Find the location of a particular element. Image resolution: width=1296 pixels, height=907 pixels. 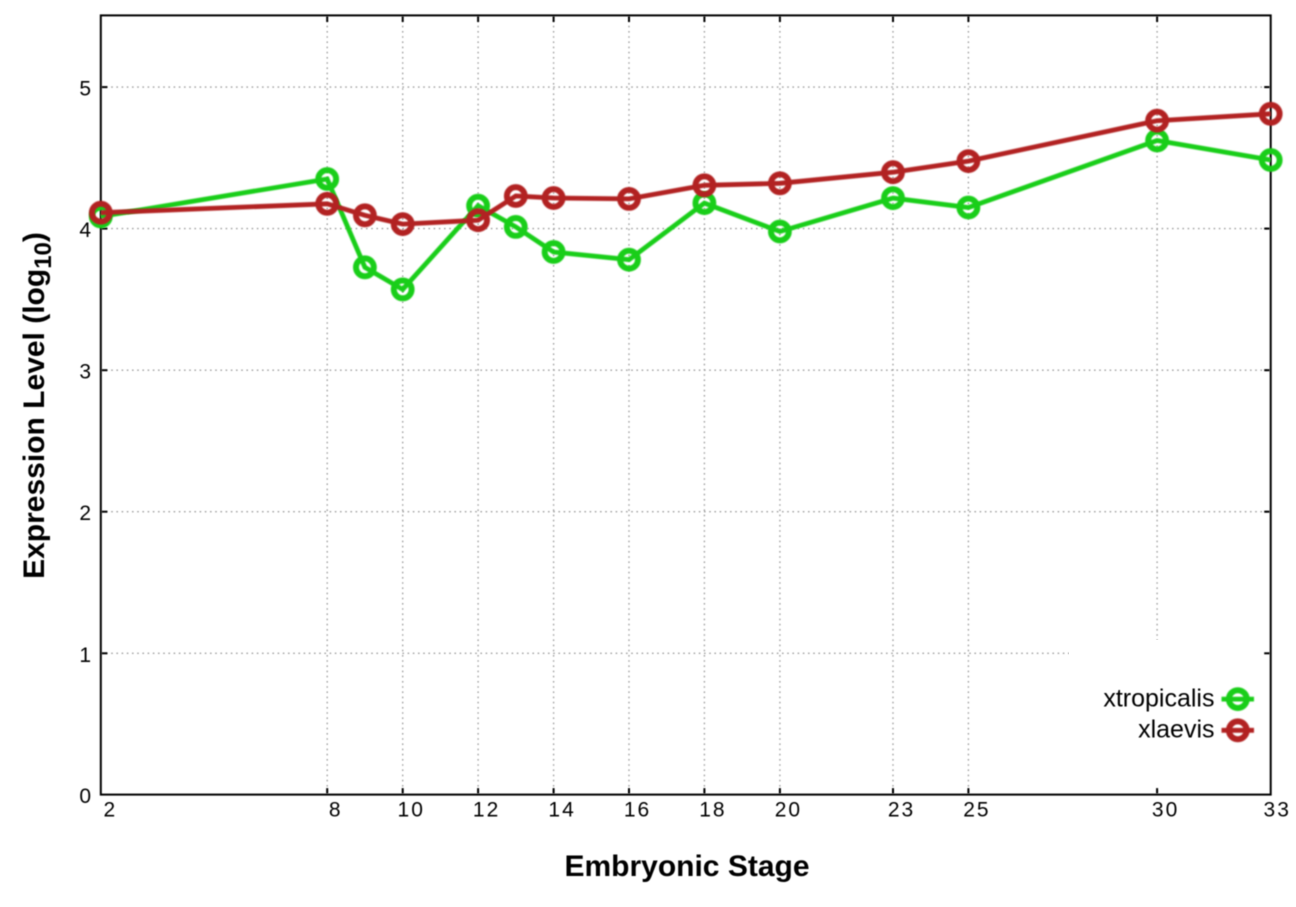

svg-text: 10 is located at coordinates (411, 810).